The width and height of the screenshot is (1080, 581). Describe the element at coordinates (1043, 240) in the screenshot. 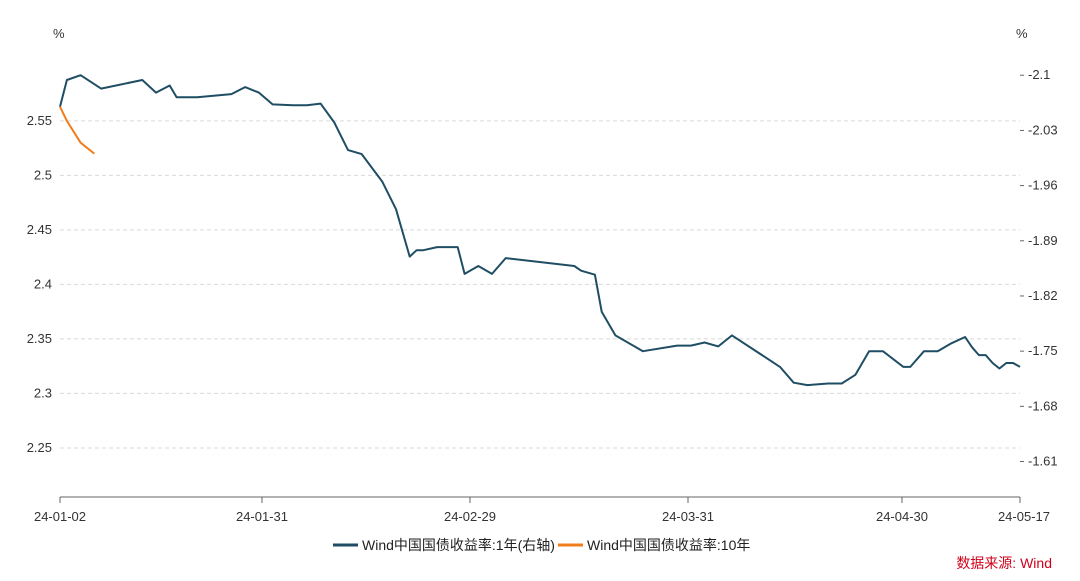

I see `right-y-tick-label: -1.89` at that location.